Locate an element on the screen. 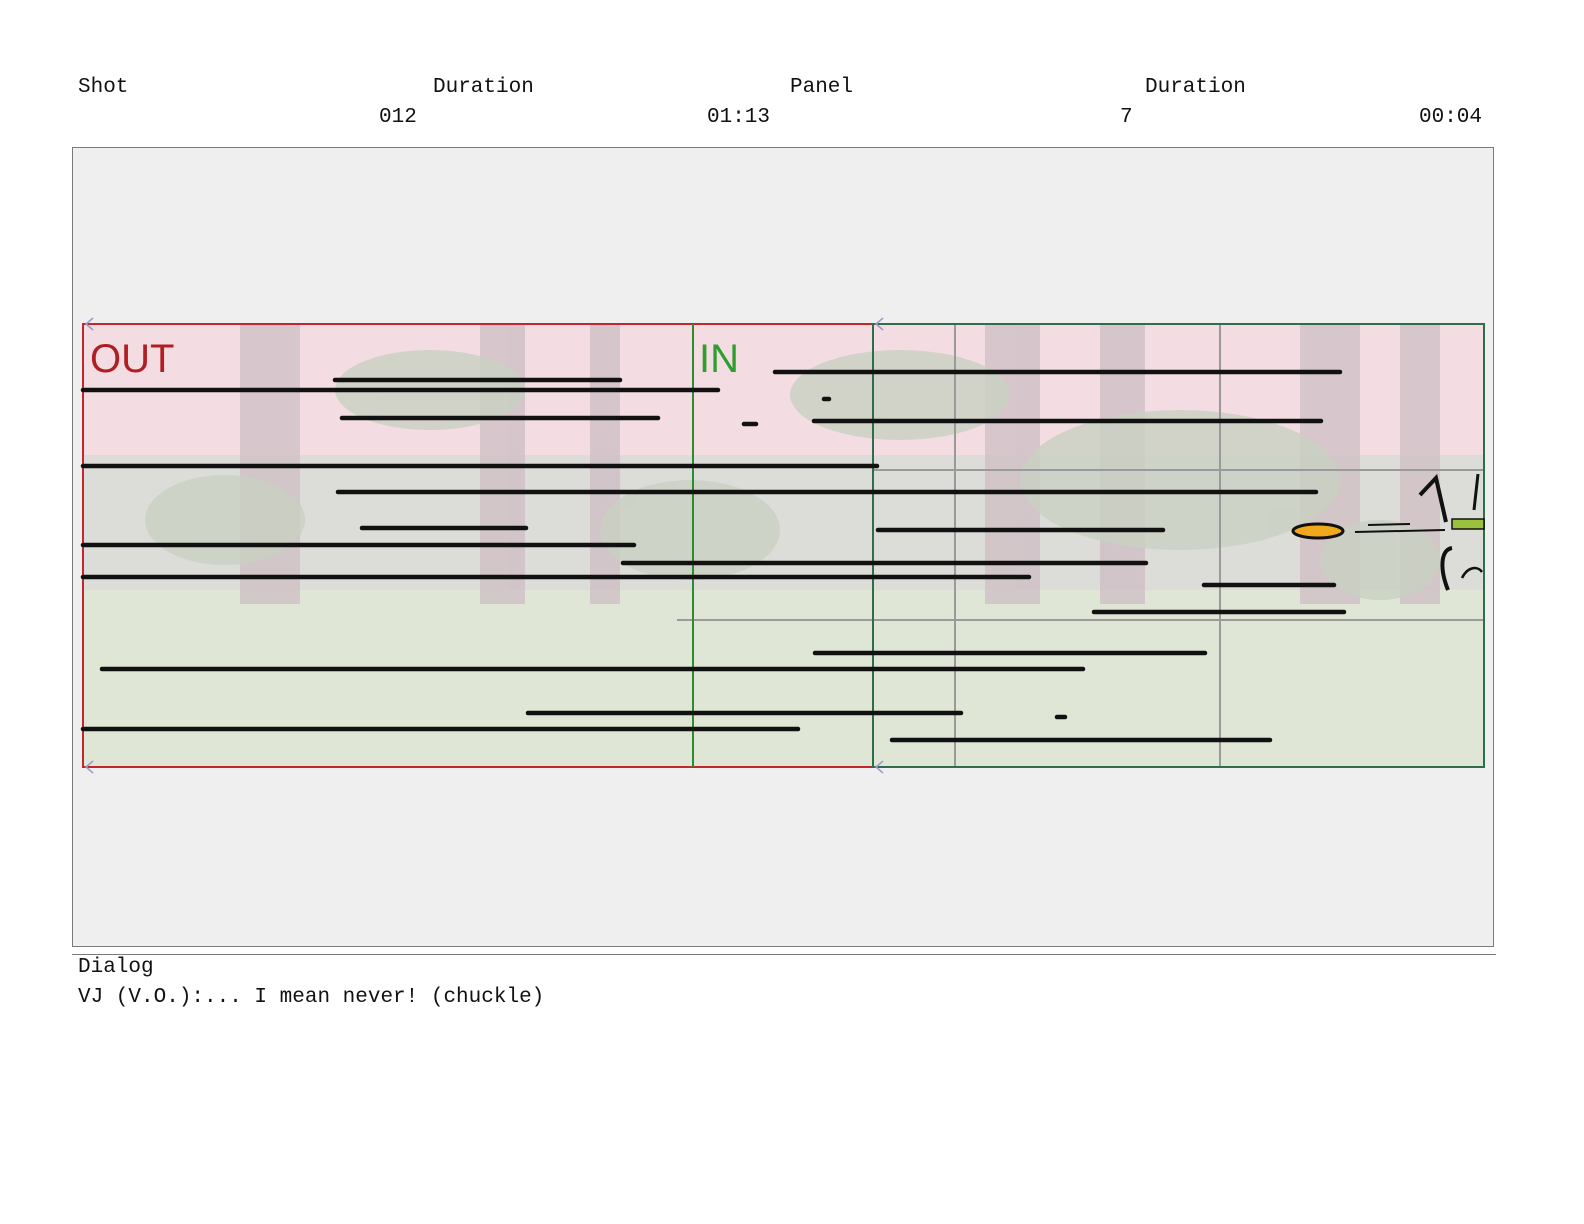  dialog-label: Dialog is located at coordinates (116, 967).